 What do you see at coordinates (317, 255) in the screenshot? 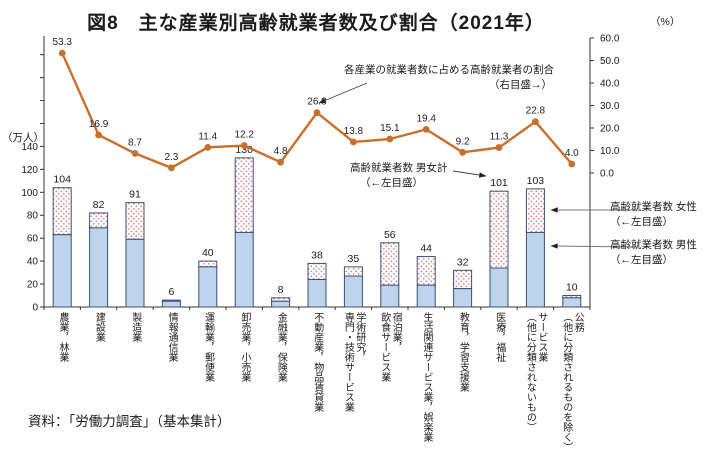
I see `bar-total-label: 38` at bounding box center [317, 255].